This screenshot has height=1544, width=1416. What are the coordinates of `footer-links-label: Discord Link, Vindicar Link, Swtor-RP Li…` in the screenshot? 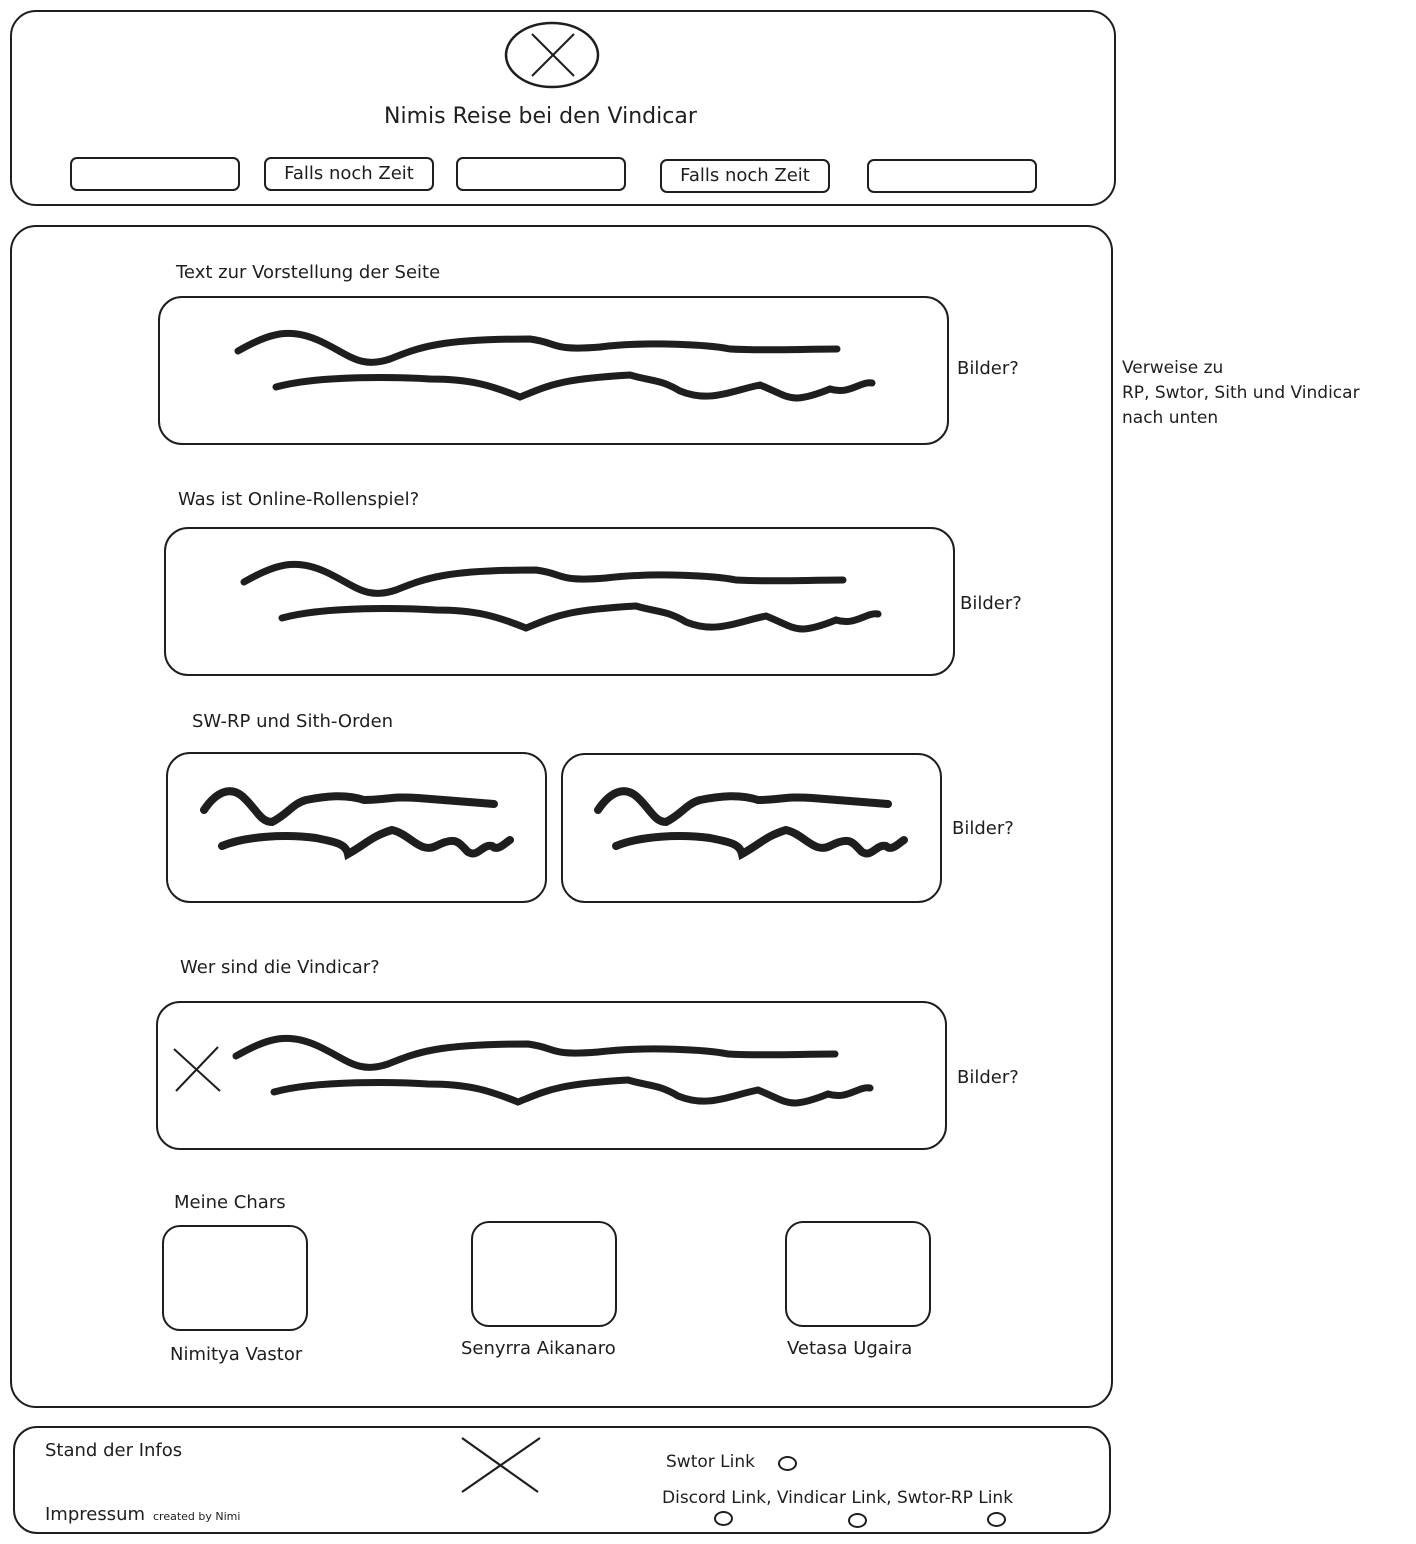 It's located at (838, 1498).